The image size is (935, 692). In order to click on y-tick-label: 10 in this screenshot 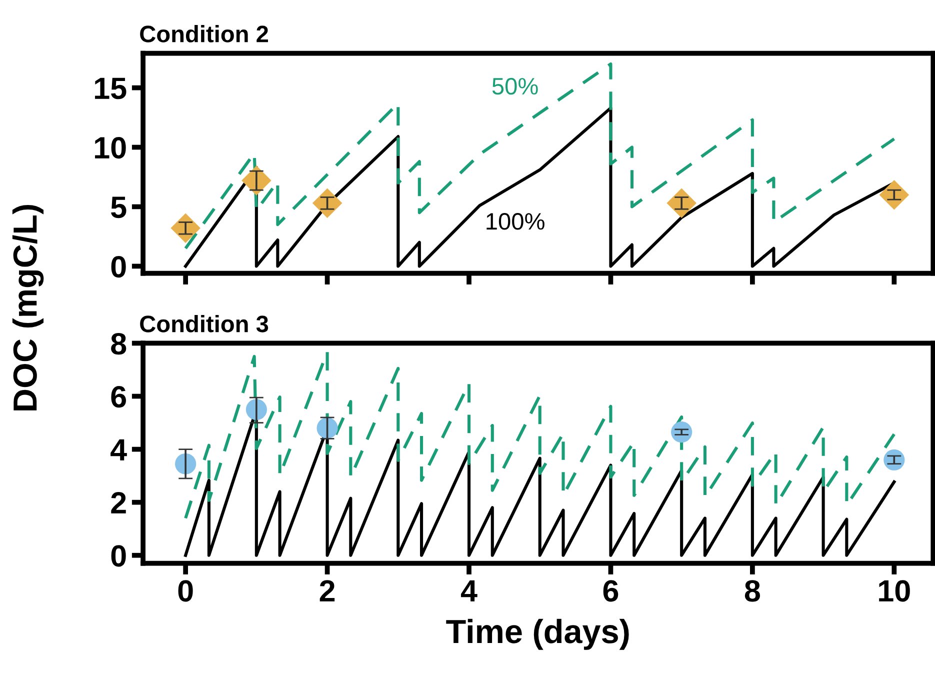, I will do `click(110, 147)`.